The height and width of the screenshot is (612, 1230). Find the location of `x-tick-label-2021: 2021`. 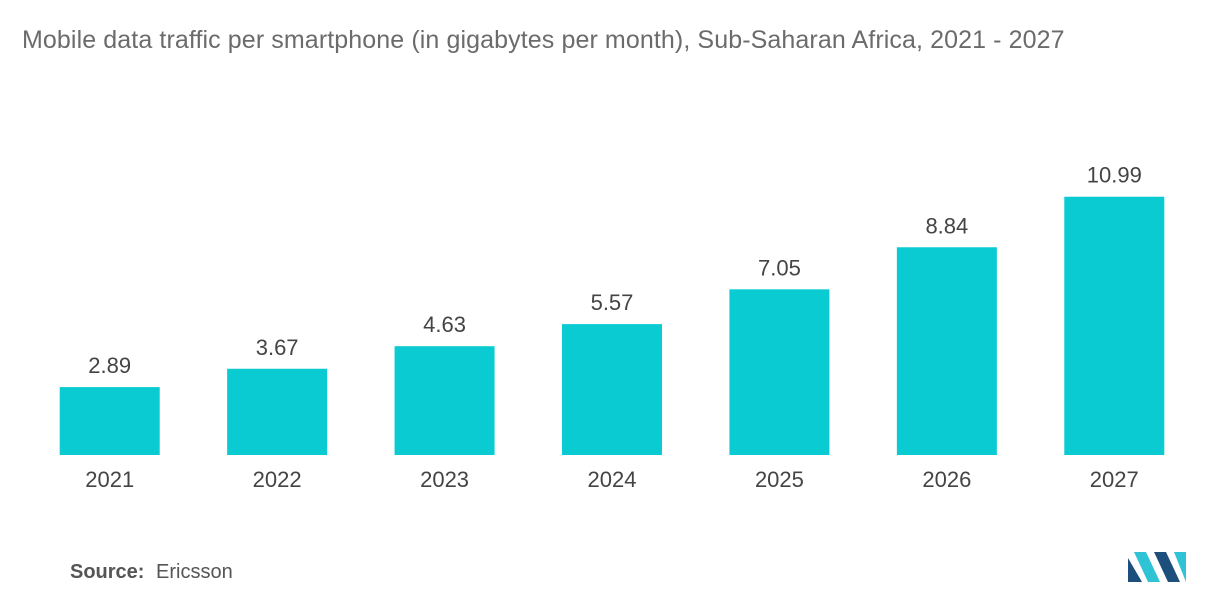

x-tick-label-2021: 2021 is located at coordinates (109, 479).